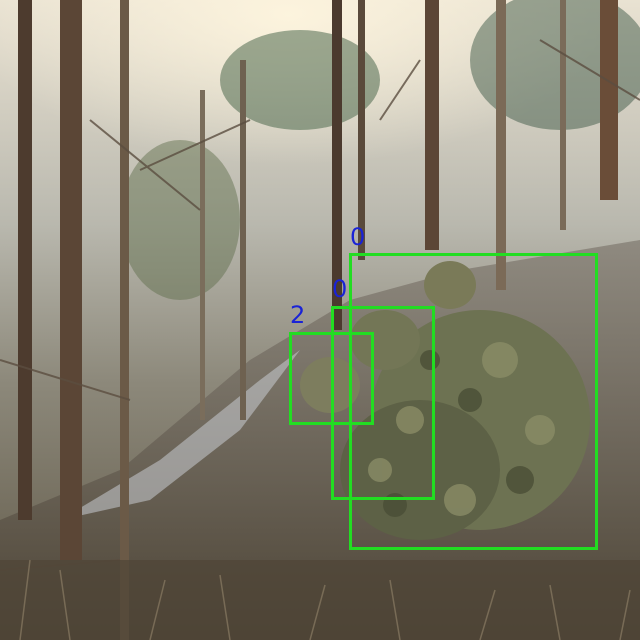 The height and width of the screenshot is (640, 640). Describe the element at coordinates (383, 403) in the screenshot. I see `detection-box-0-small` at that location.